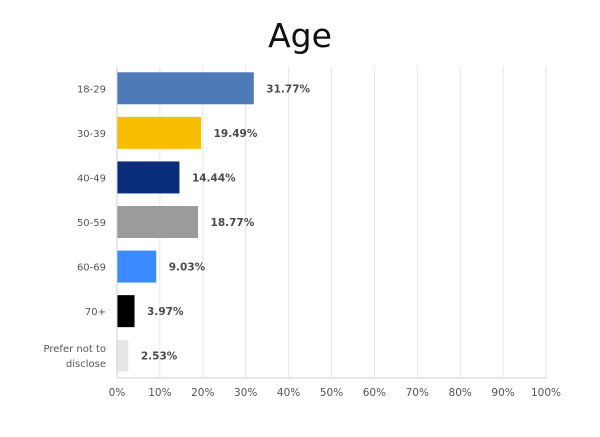 This screenshot has height=437, width=600. What do you see at coordinates (91, 268) in the screenshot?
I see `category-label: 60-69` at bounding box center [91, 268].